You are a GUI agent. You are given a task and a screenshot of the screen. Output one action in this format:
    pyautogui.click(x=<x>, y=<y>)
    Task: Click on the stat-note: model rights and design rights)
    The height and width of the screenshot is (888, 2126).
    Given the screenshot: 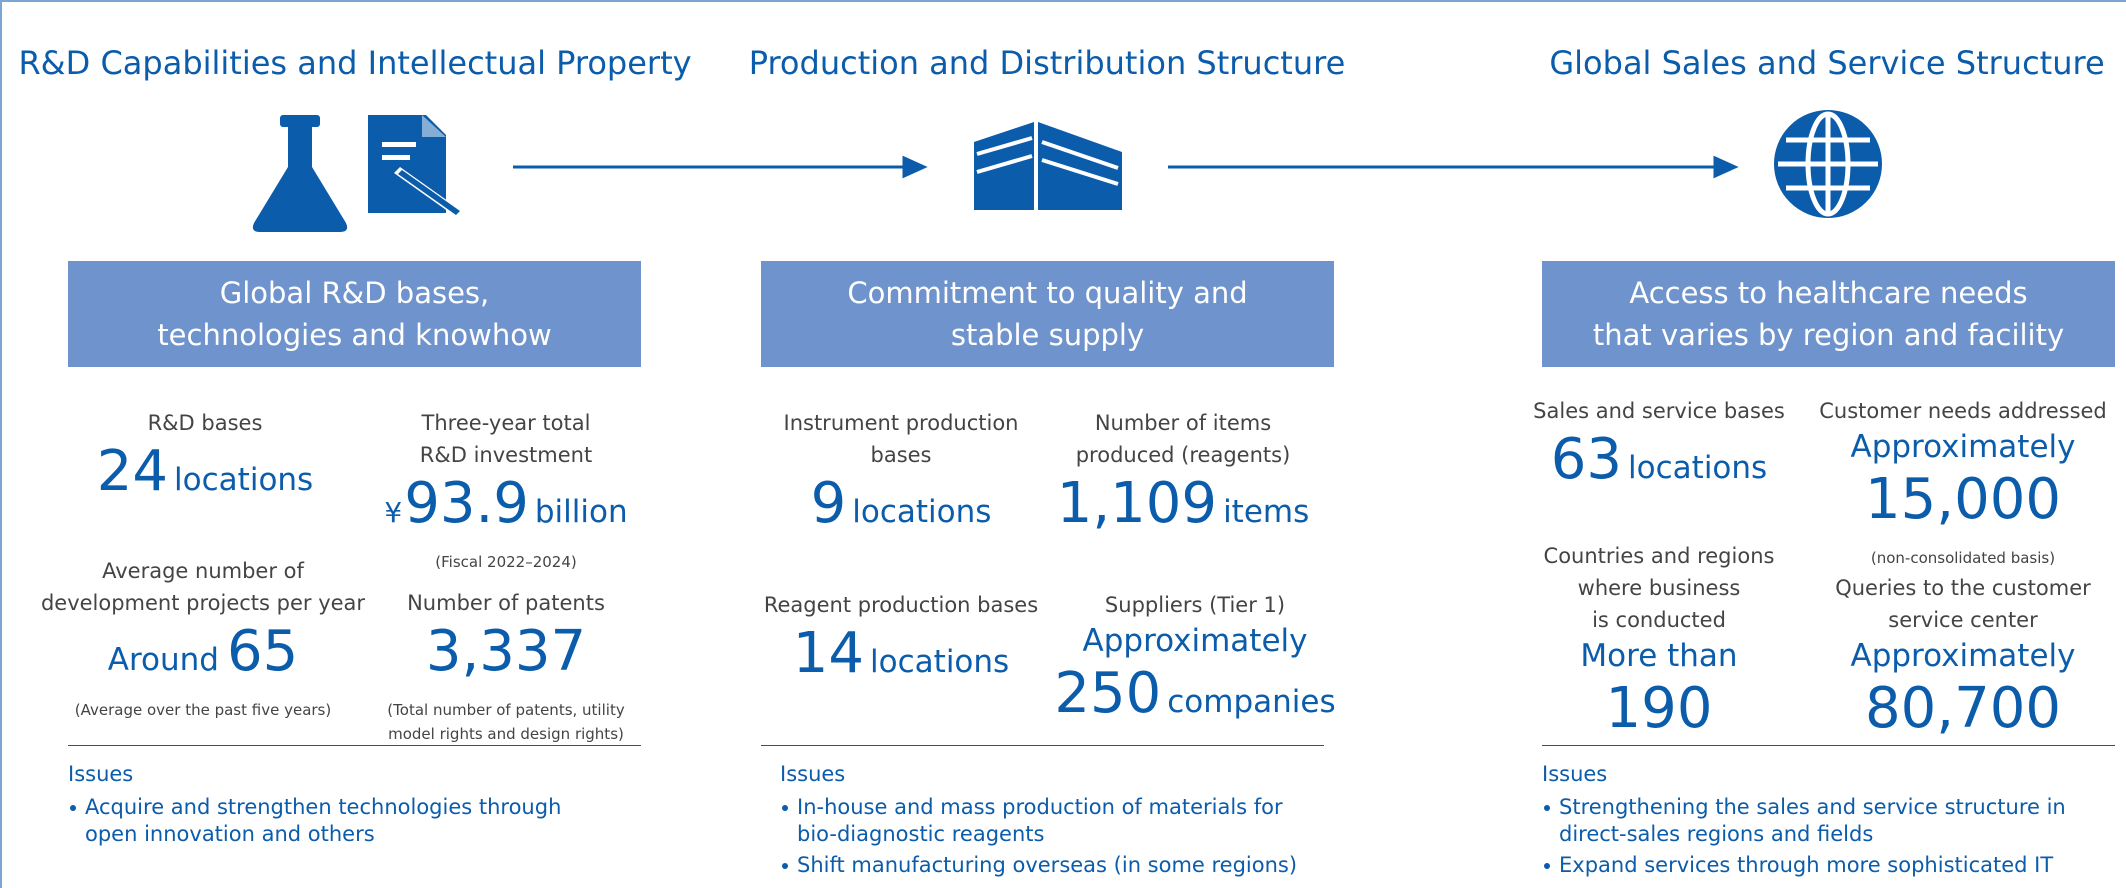 What is the action you would take?
    pyautogui.click(x=506, y=734)
    